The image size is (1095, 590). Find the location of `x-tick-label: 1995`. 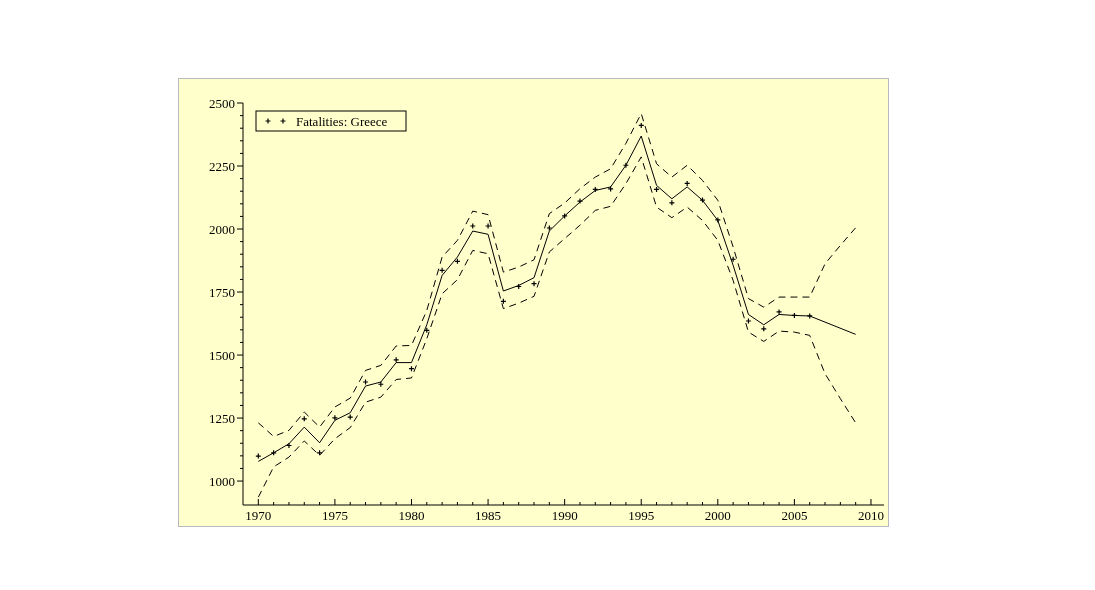

x-tick-label: 1995 is located at coordinates (641, 515).